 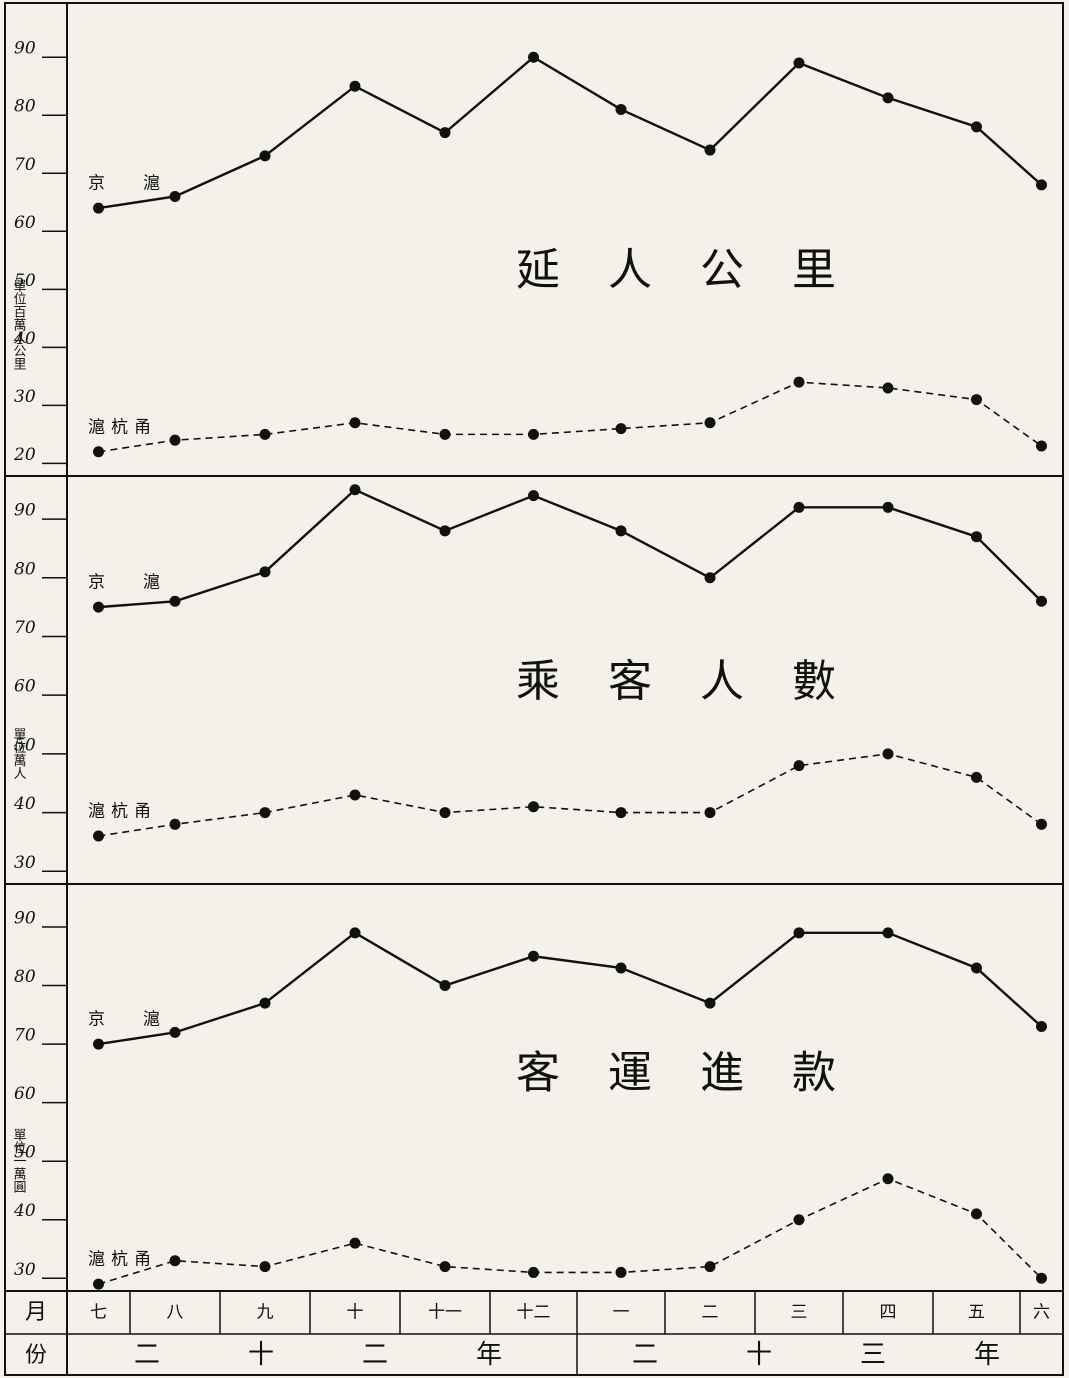 What do you see at coordinates (36, 1355) in the screenshot?
I see `row-label: 份` at bounding box center [36, 1355].